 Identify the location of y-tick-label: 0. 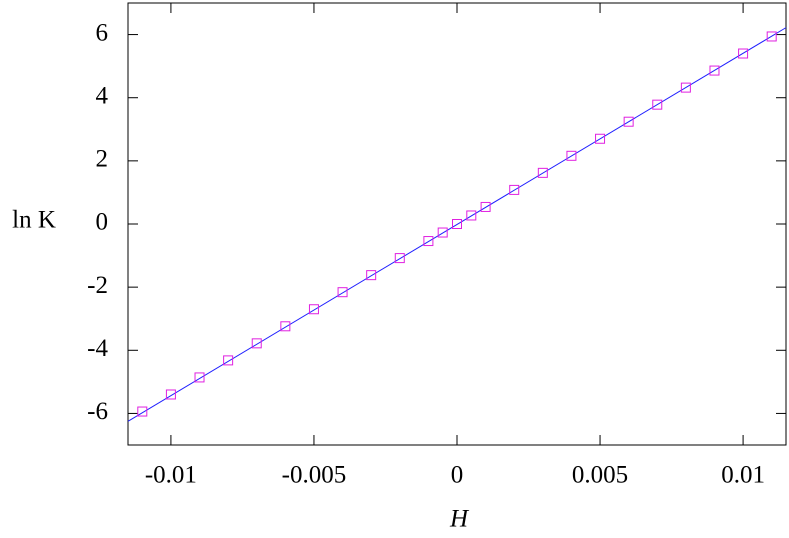
(102, 222).